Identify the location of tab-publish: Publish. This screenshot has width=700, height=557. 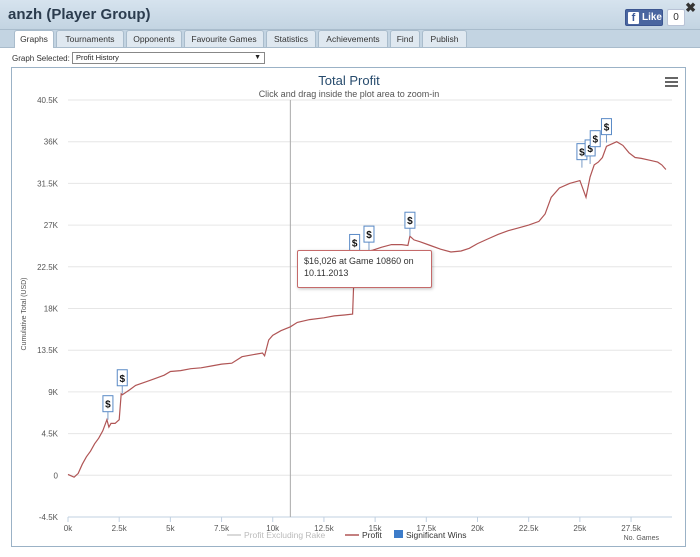
(444, 38).